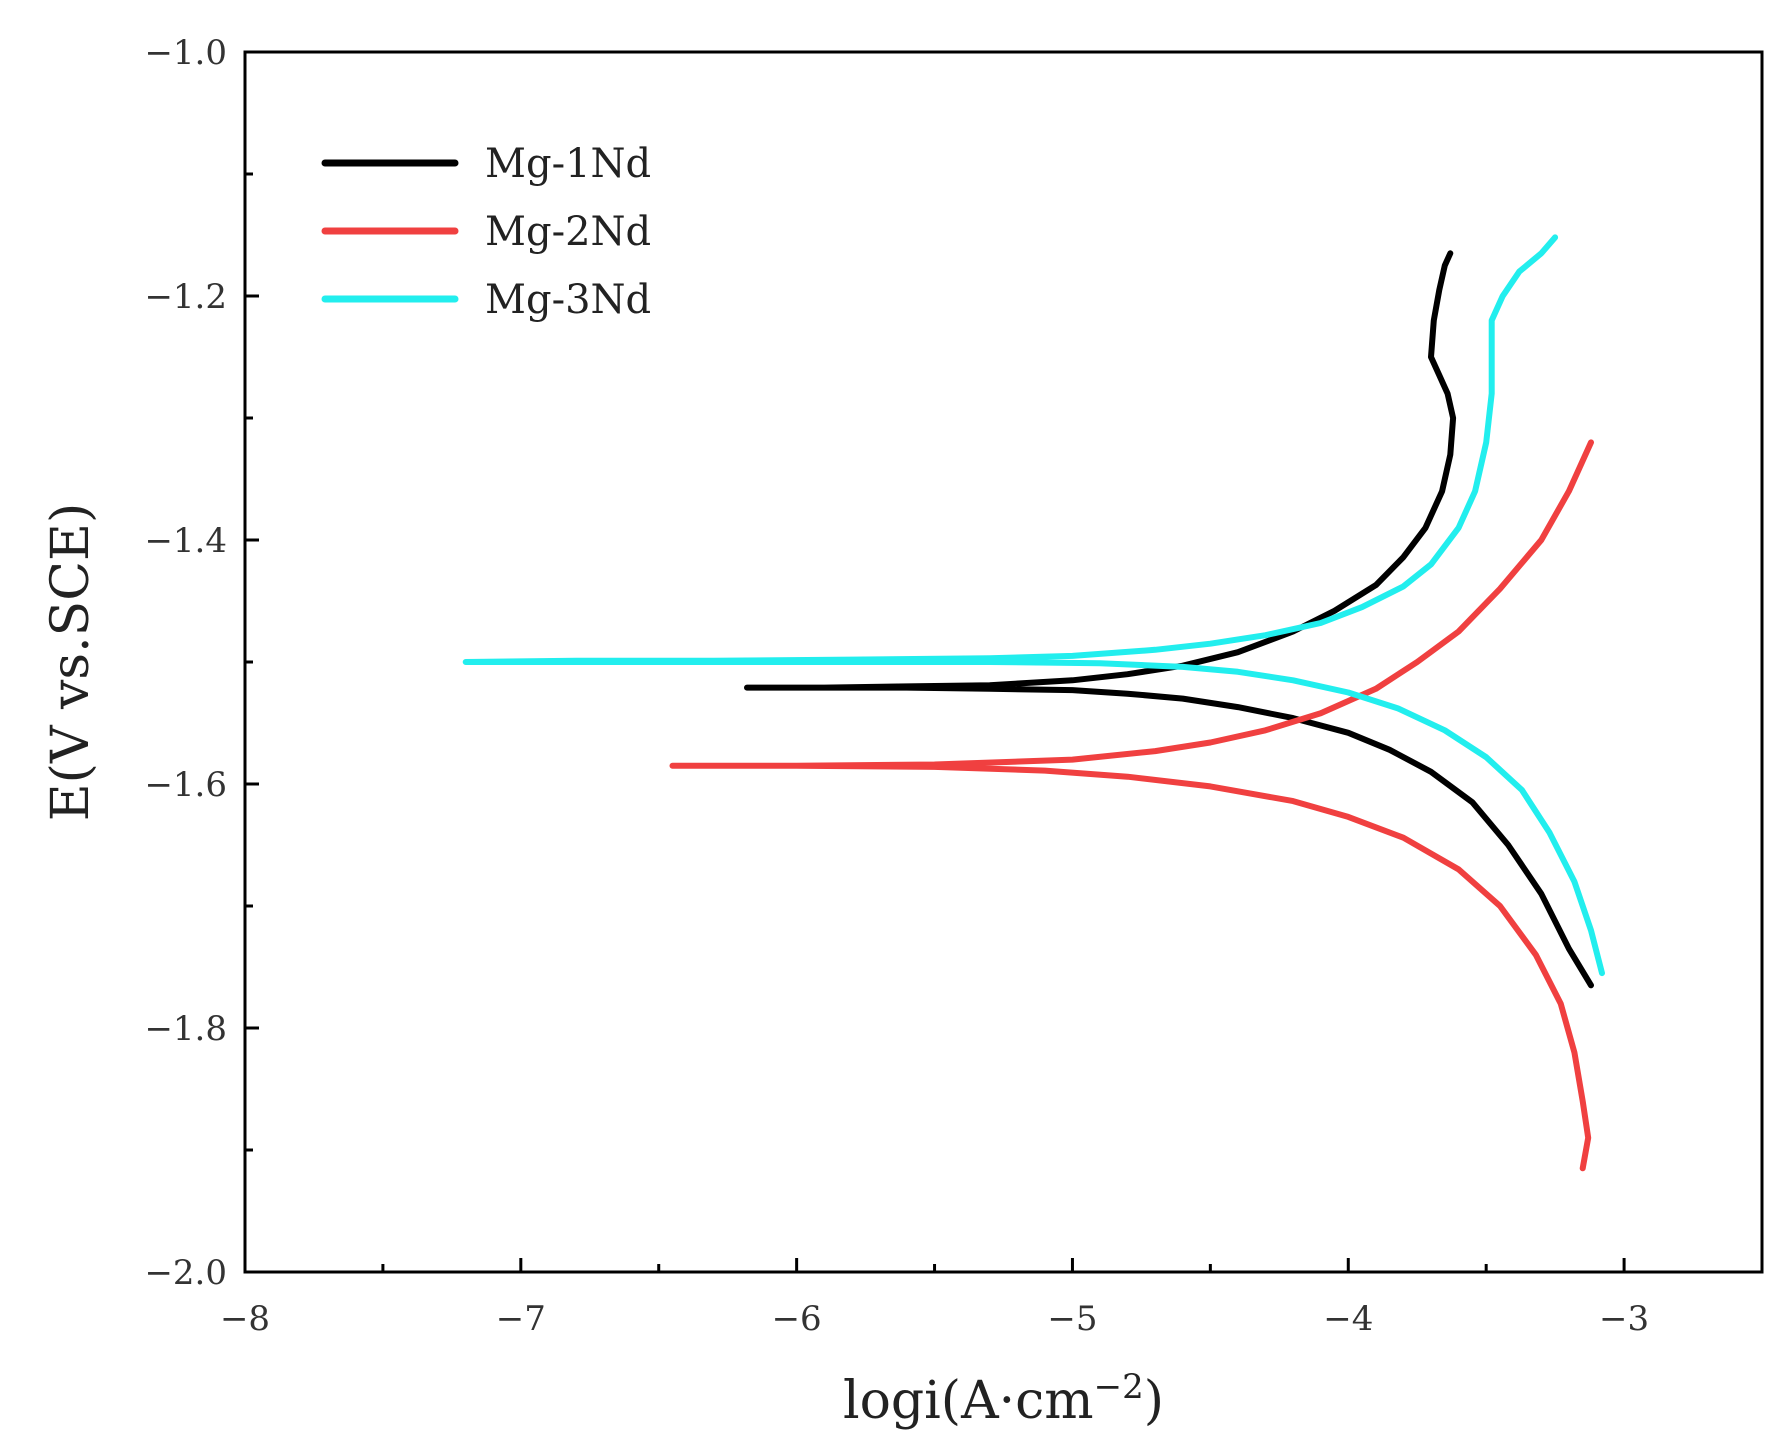  I want to click on x-tick-label: −8, so click(245, 1319).